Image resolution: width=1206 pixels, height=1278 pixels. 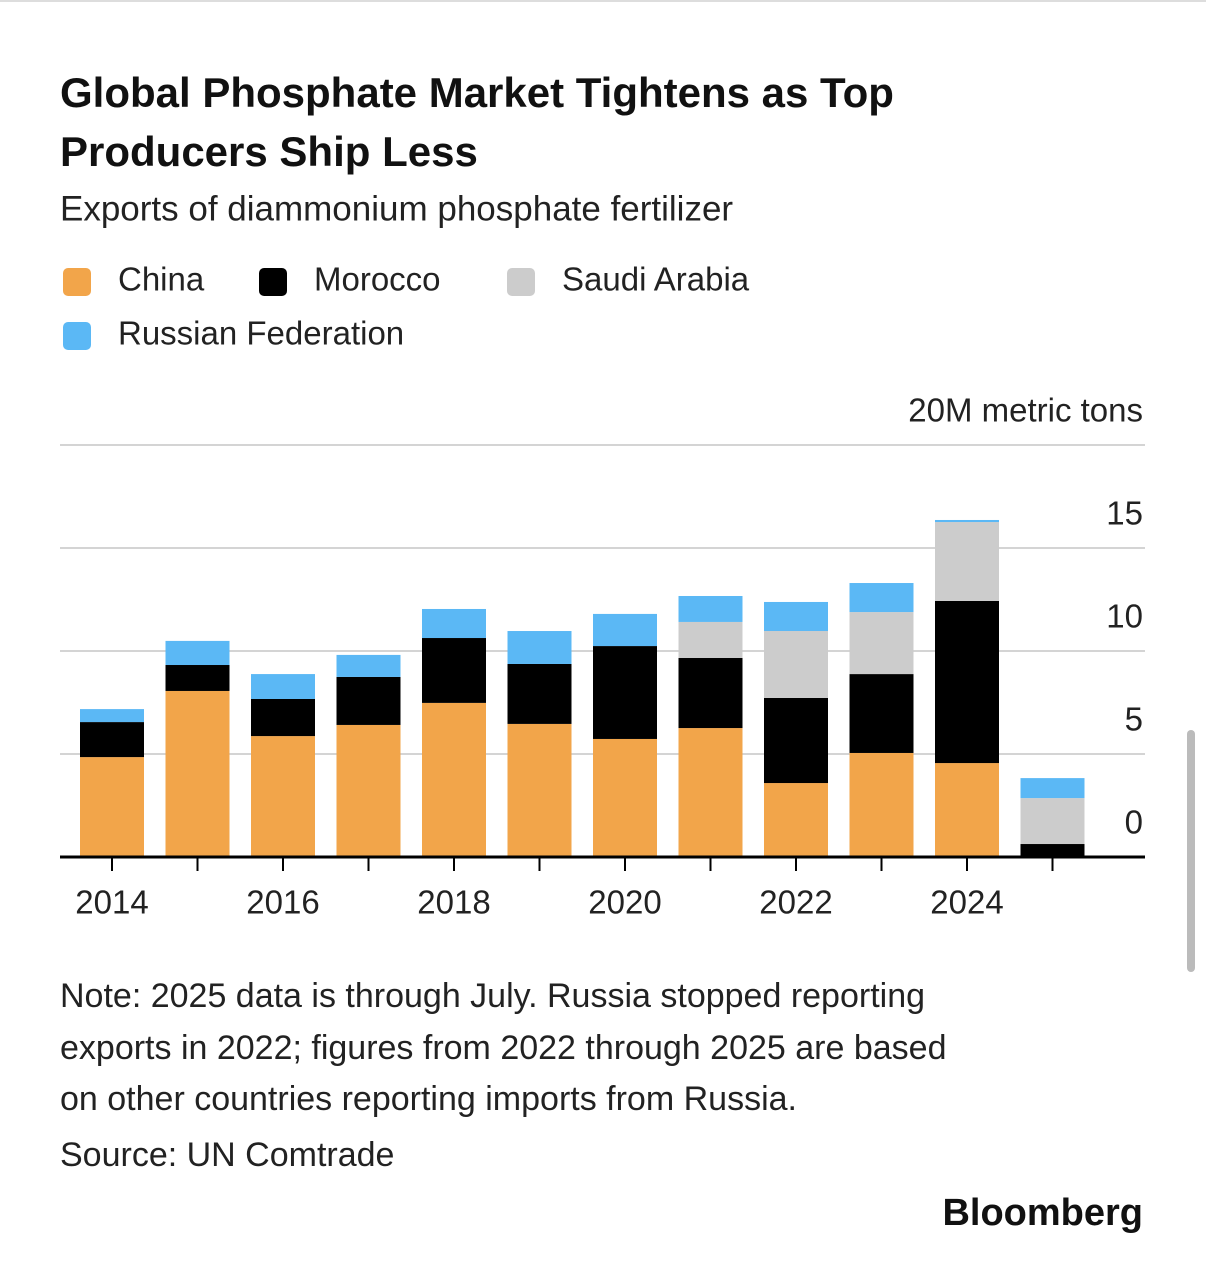 What do you see at coordinates (453, 902) in the screenshot?
I see `x-tick-label: 2018` at bounding box center [453, 902].